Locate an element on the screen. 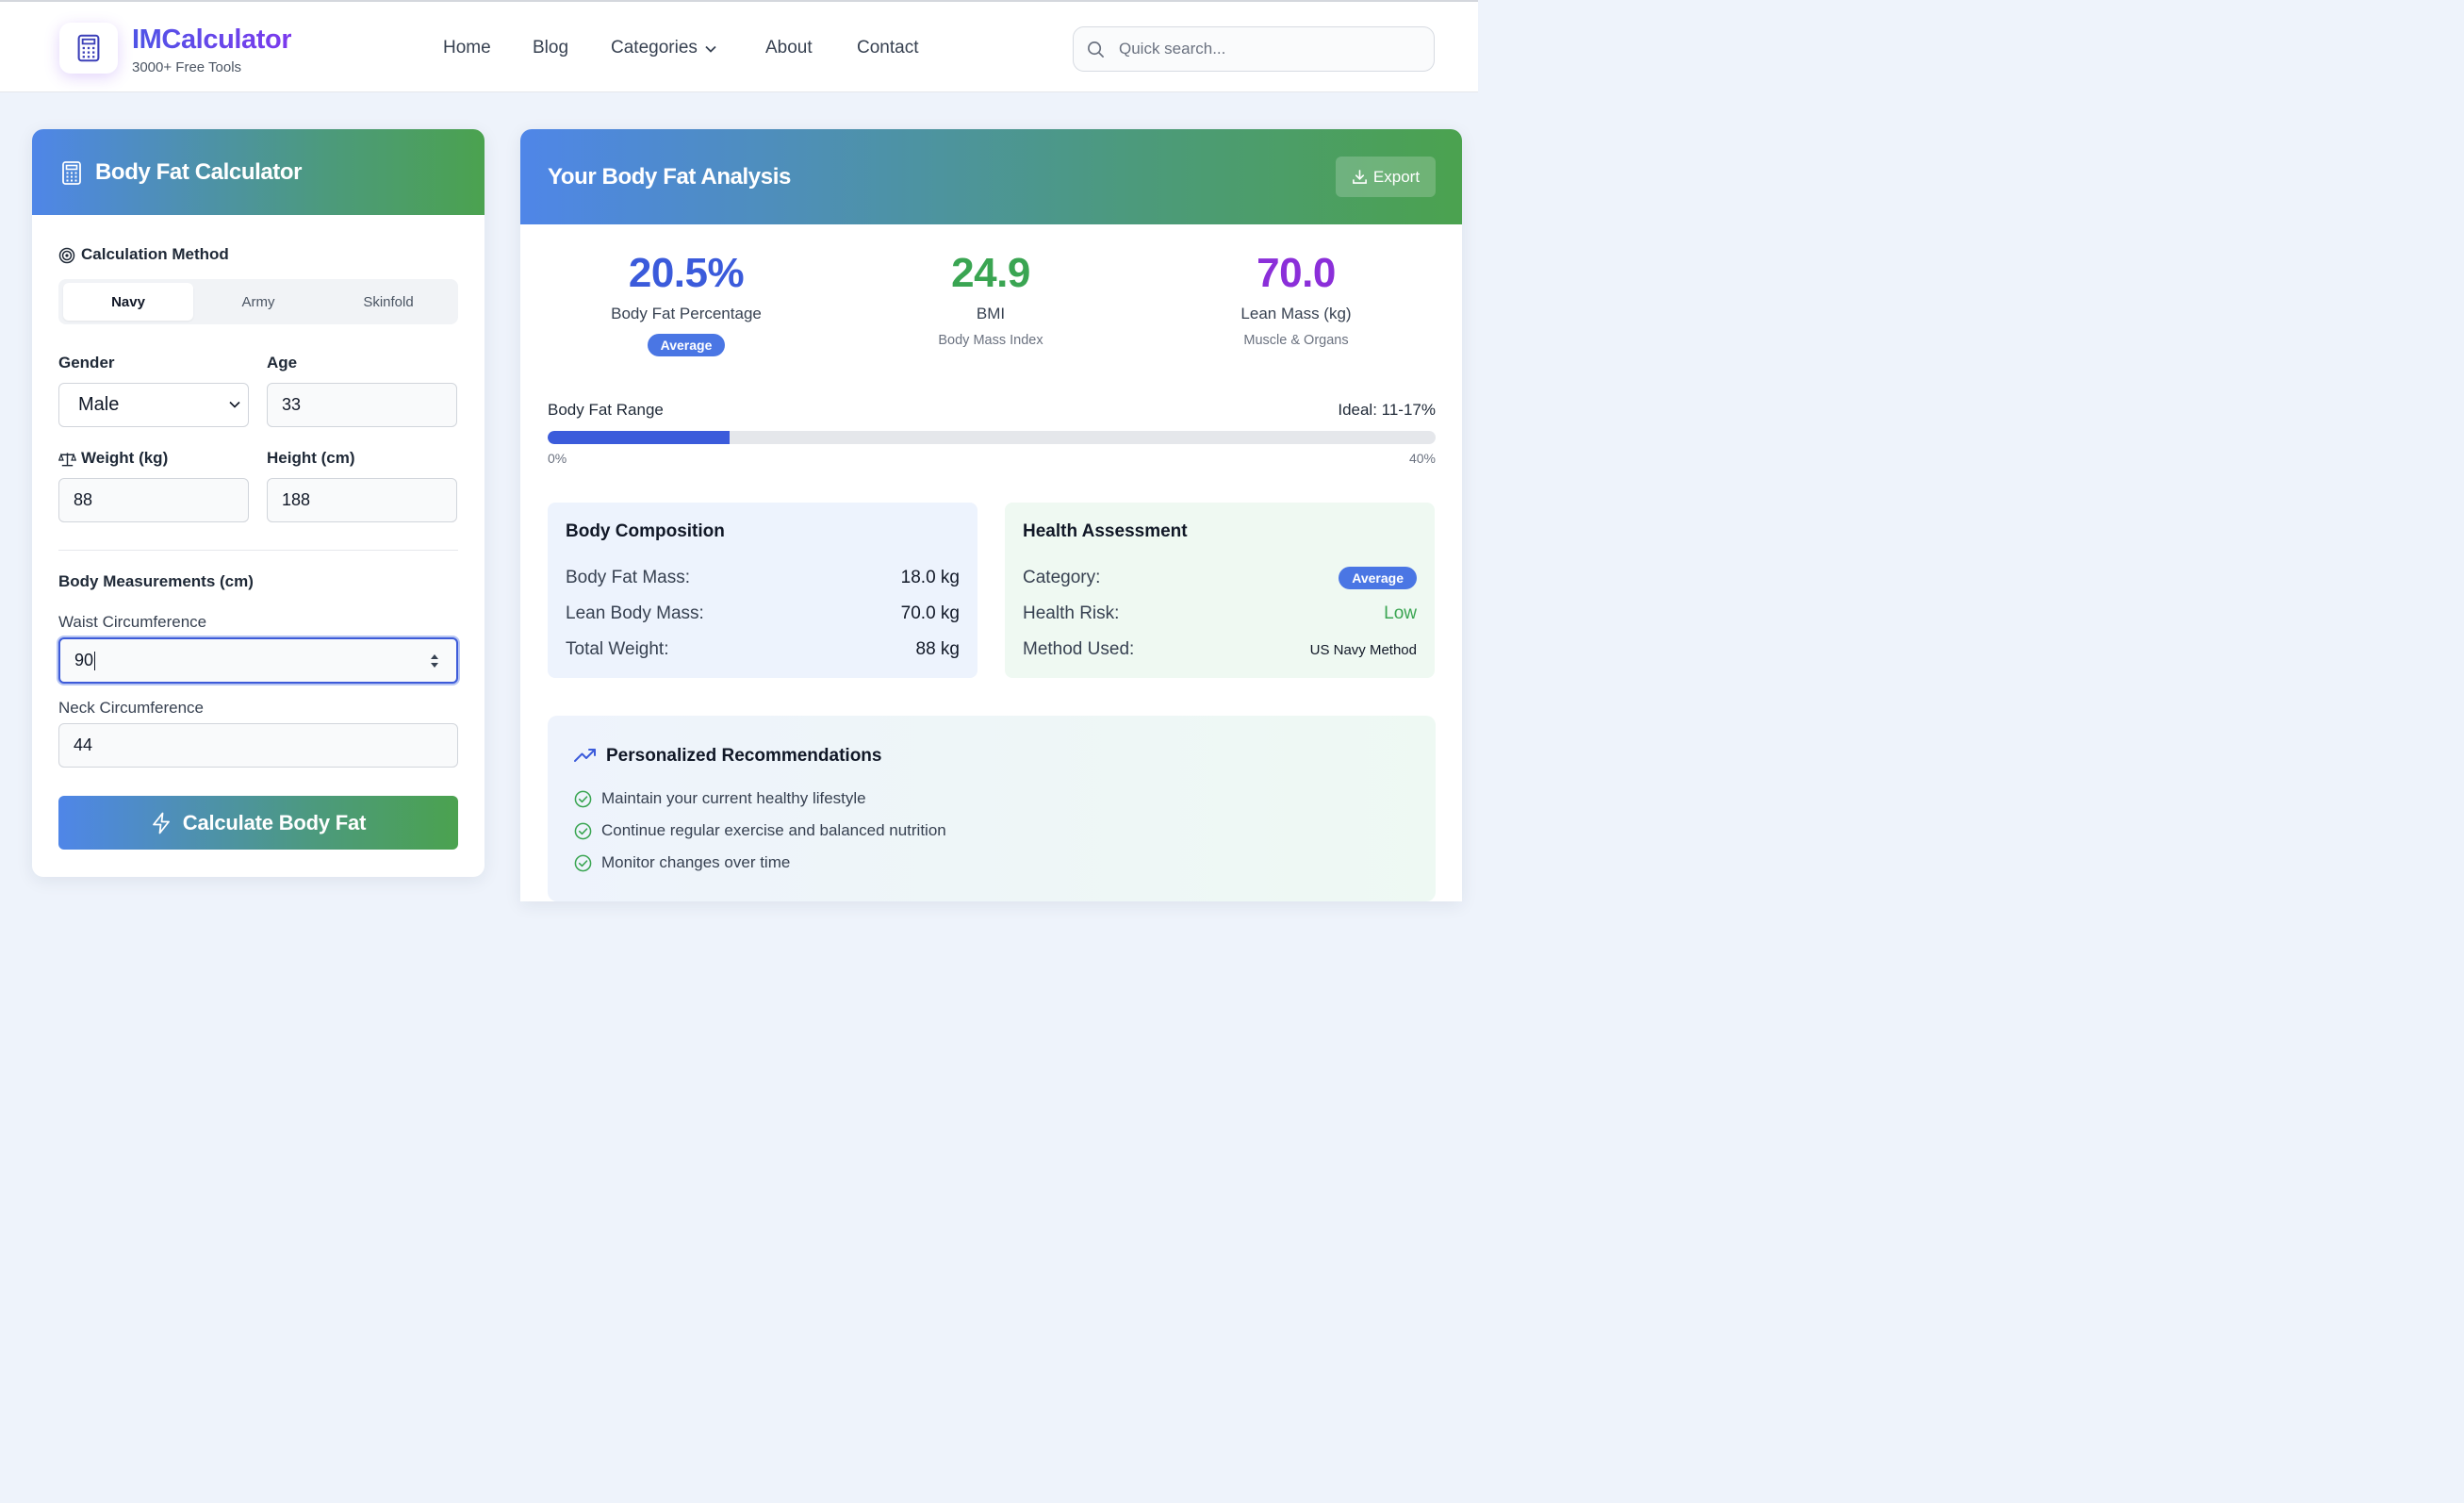 The width and height of the screenshot is (2464, 1503). body-composition-title: Body Composition is located at coordinates (645, 531).